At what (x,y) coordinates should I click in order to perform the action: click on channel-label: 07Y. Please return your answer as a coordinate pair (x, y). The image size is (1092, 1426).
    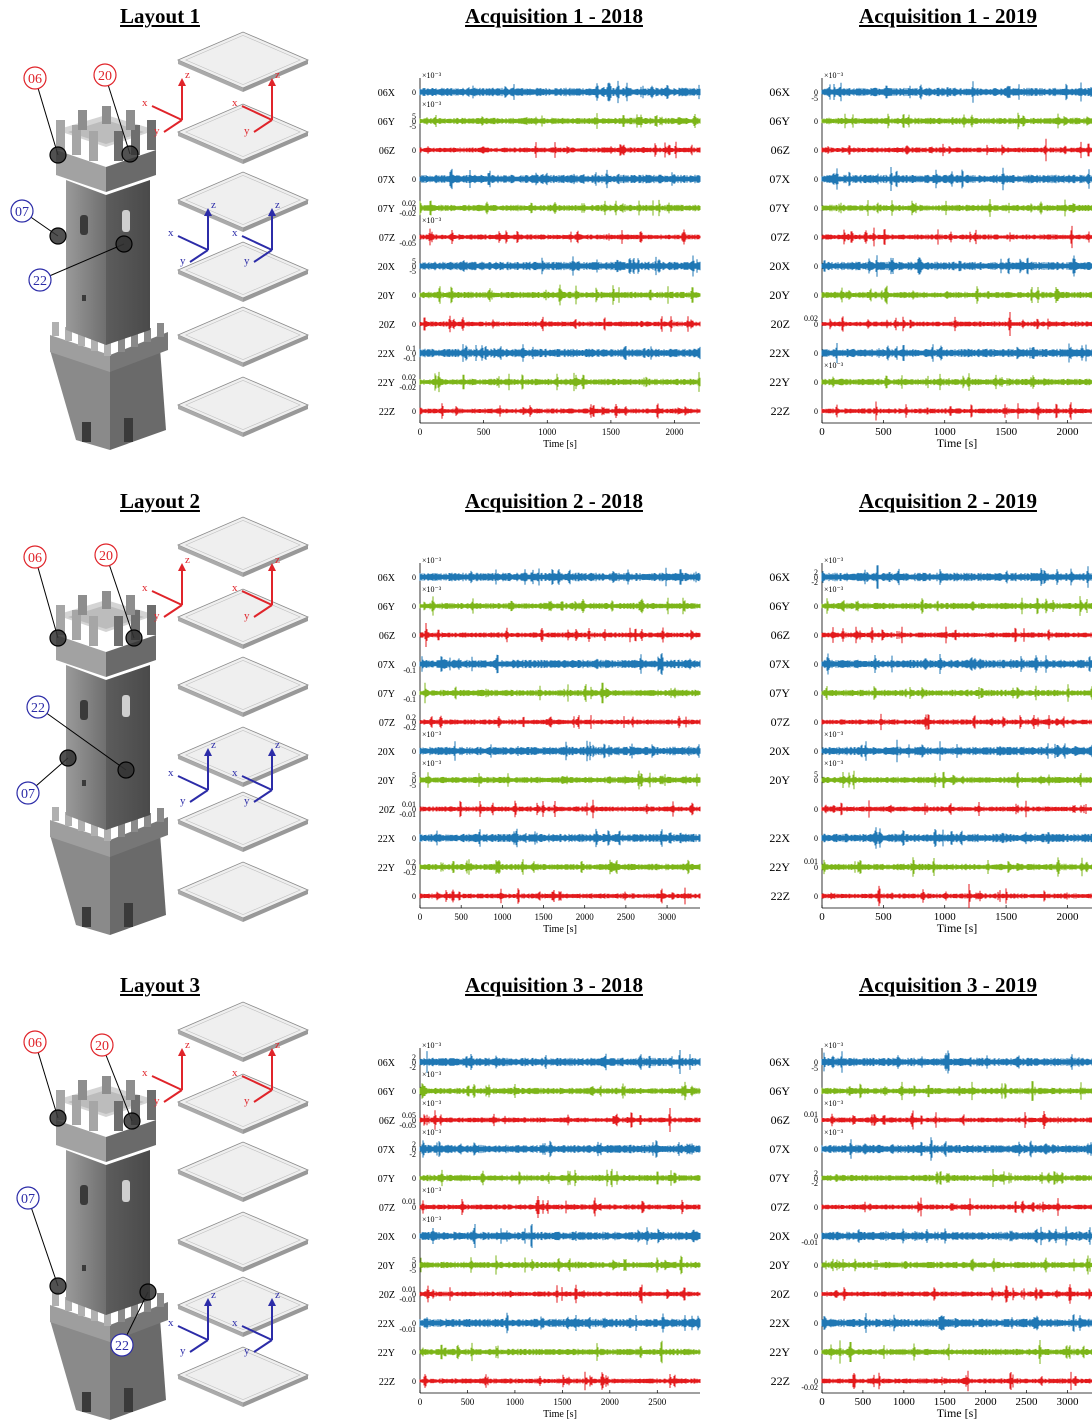
    Looking at the image, I should click on (779, 208).